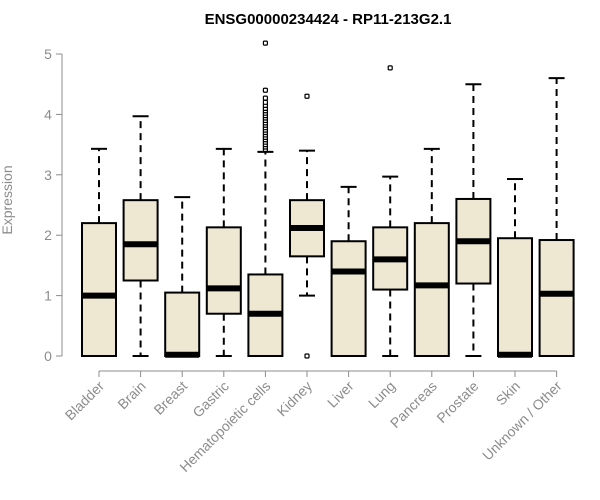  I want to click on y-axis: 0 1 2 3 4 5, so click(53, 205).